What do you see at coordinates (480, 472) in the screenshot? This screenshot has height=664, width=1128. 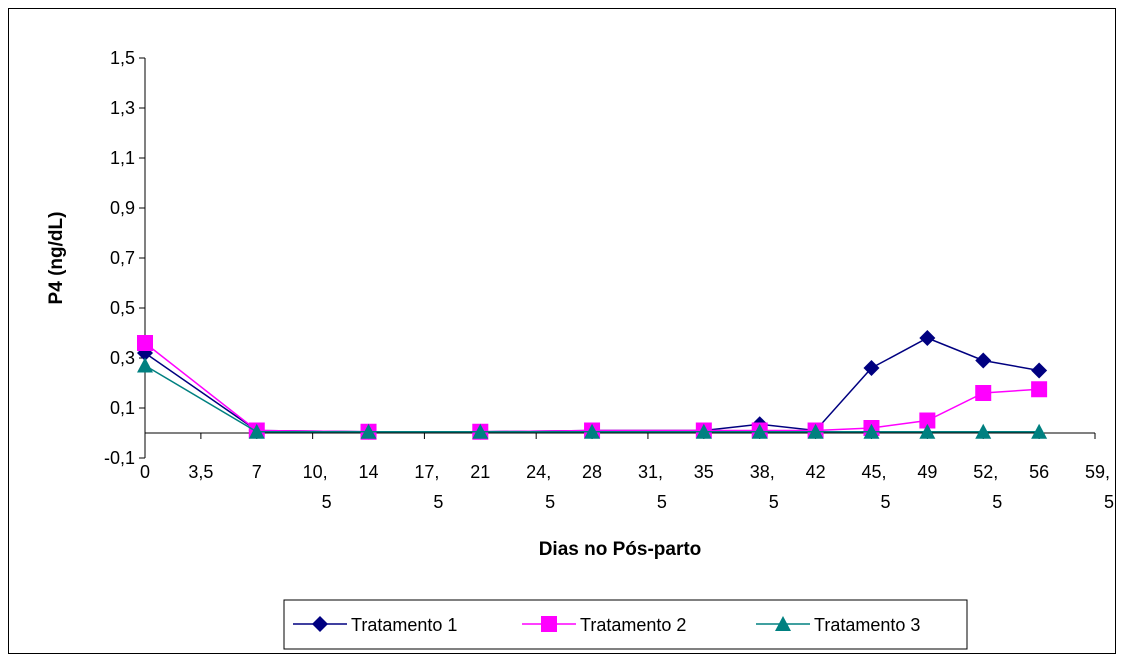 I see `x-tick-label: 21` at bounding box center [480, 472].